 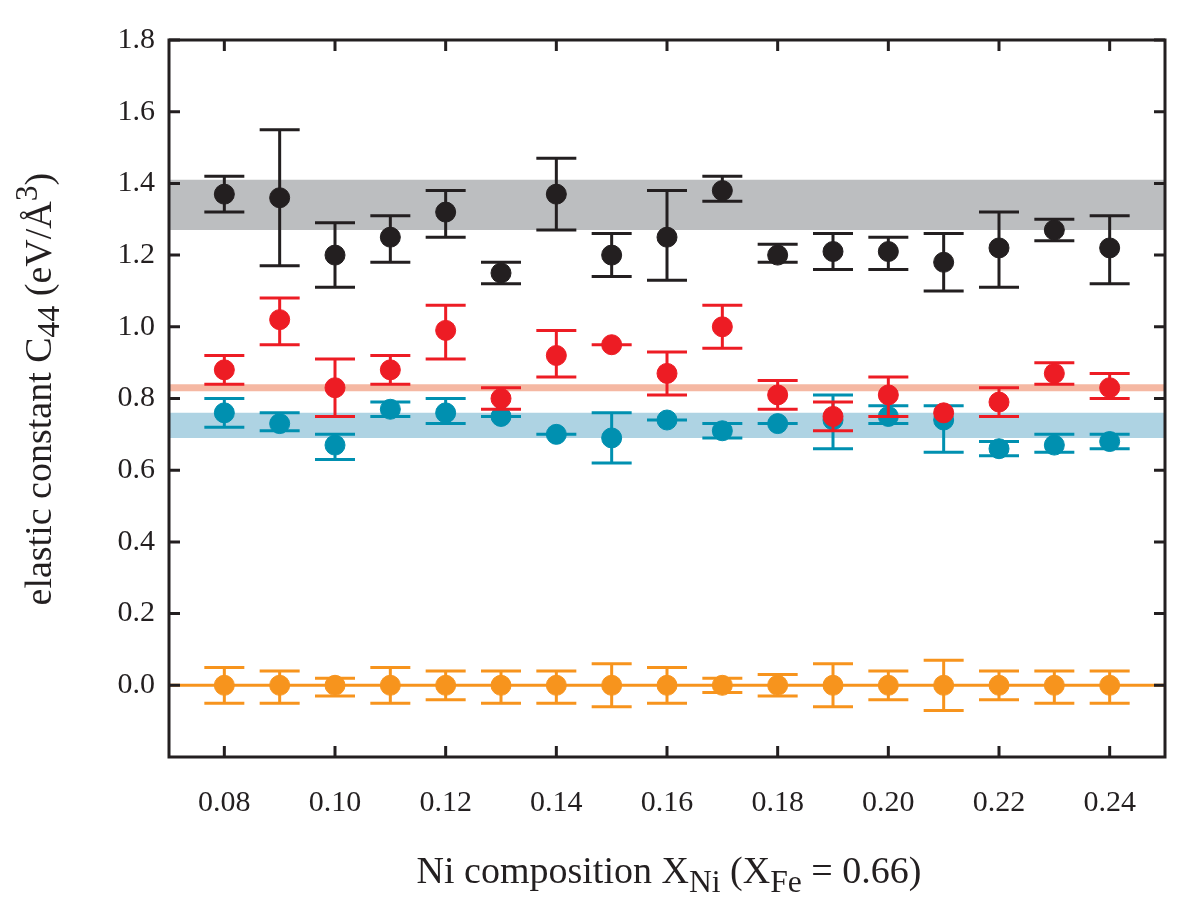 I want to click on y-tick-label: 0.6, so click(x=136, y=468).